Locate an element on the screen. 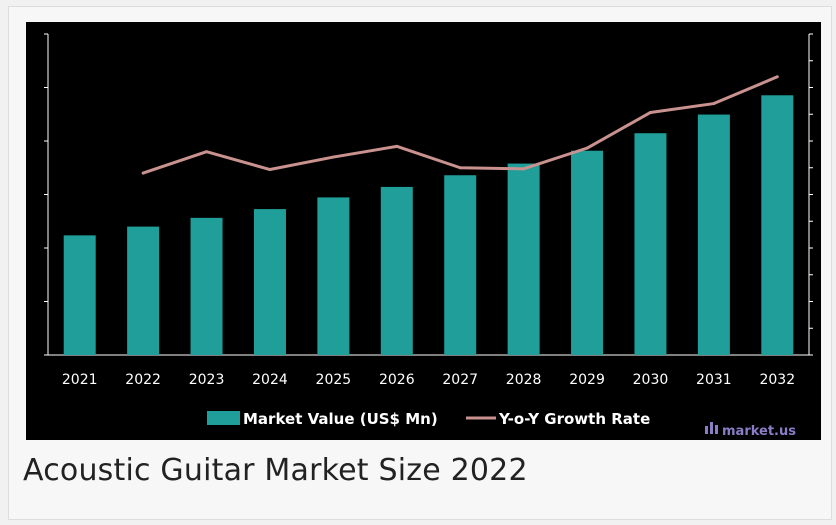 Image resolution: width=836 pixels, height=525 pixels. x-tick-label: 2024 is located at coordinates (270, 380).